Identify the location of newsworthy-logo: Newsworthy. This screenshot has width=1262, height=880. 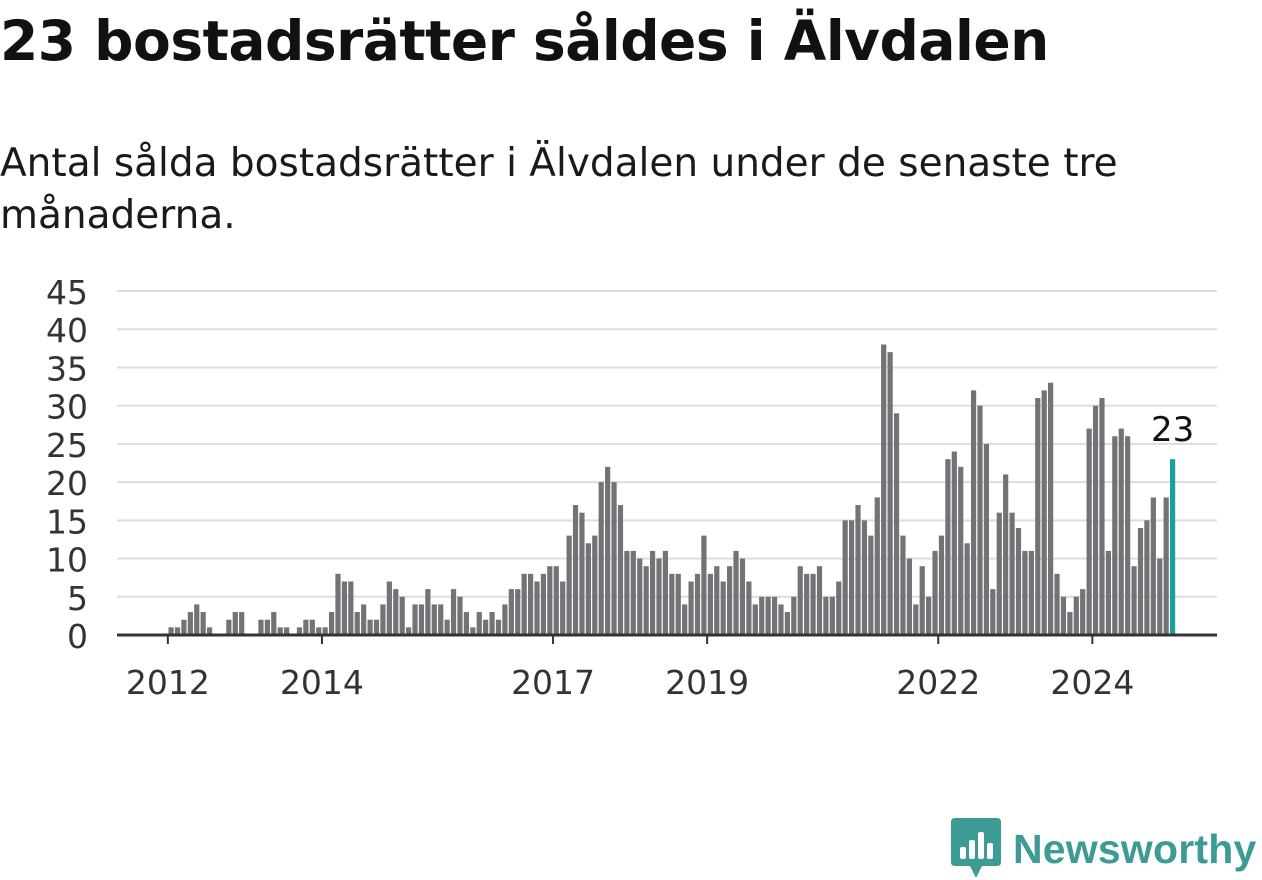
(1104, 849).